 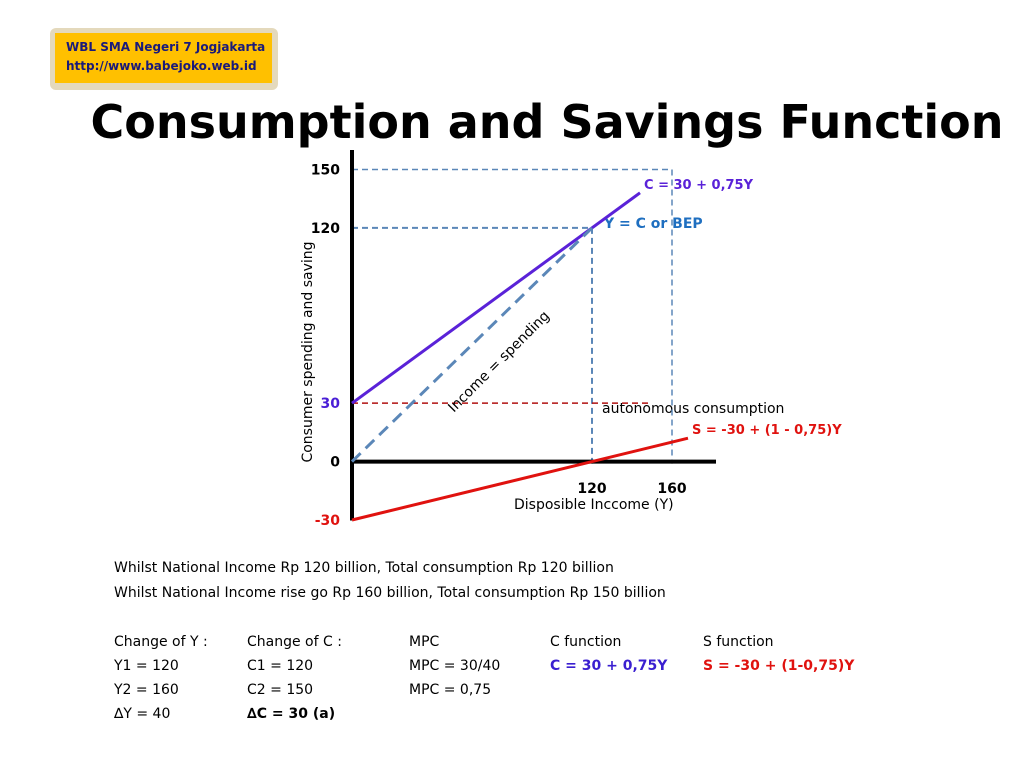 What do you see at coordinates (165, 47) in the screenshot?
I see `badge-line: WBL SMA Negeri 7 Jogjakarta` at bounding box center [165, 47].